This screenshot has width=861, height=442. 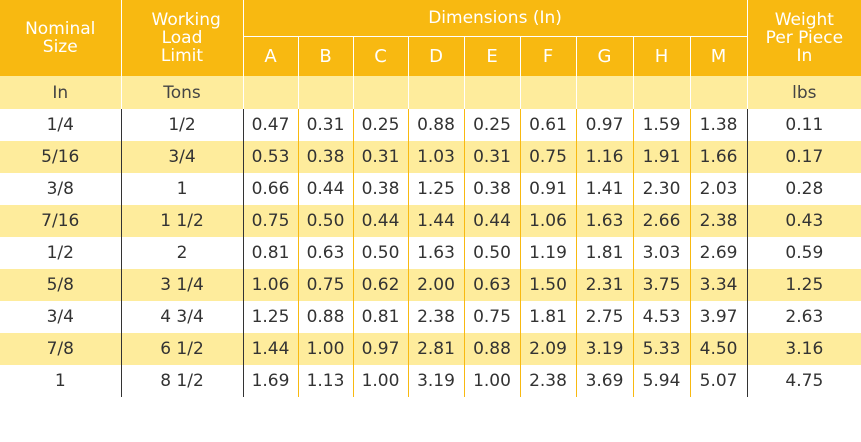 I want to click on header-dim-c: C, so click(x=380, y=56).